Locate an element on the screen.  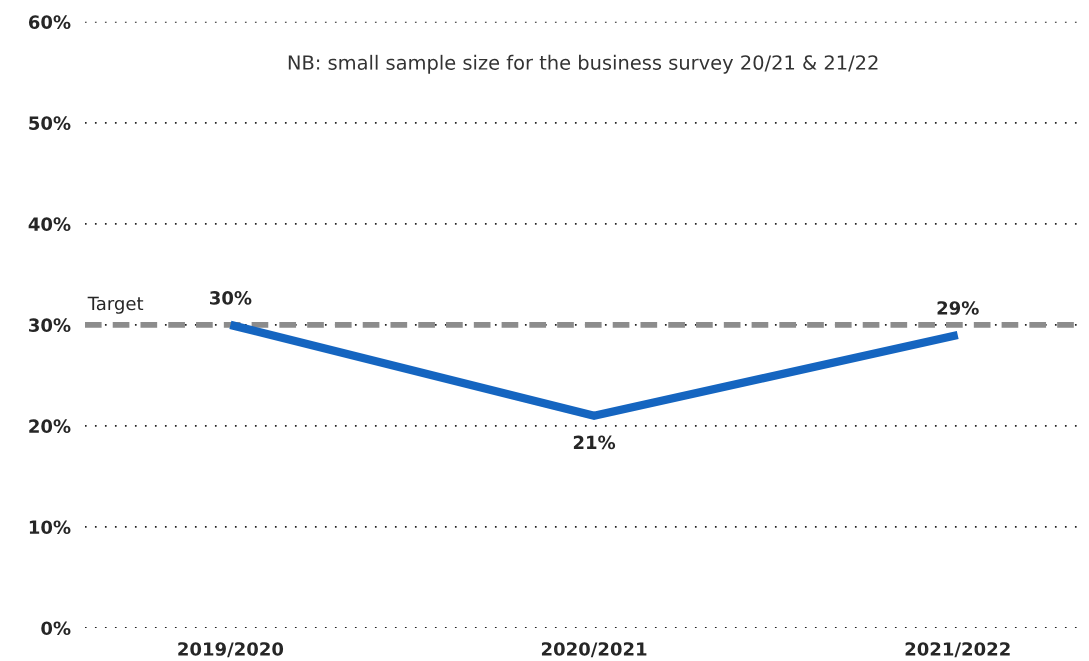
y-tick-label: 20% is located at coordinates (50, 426).